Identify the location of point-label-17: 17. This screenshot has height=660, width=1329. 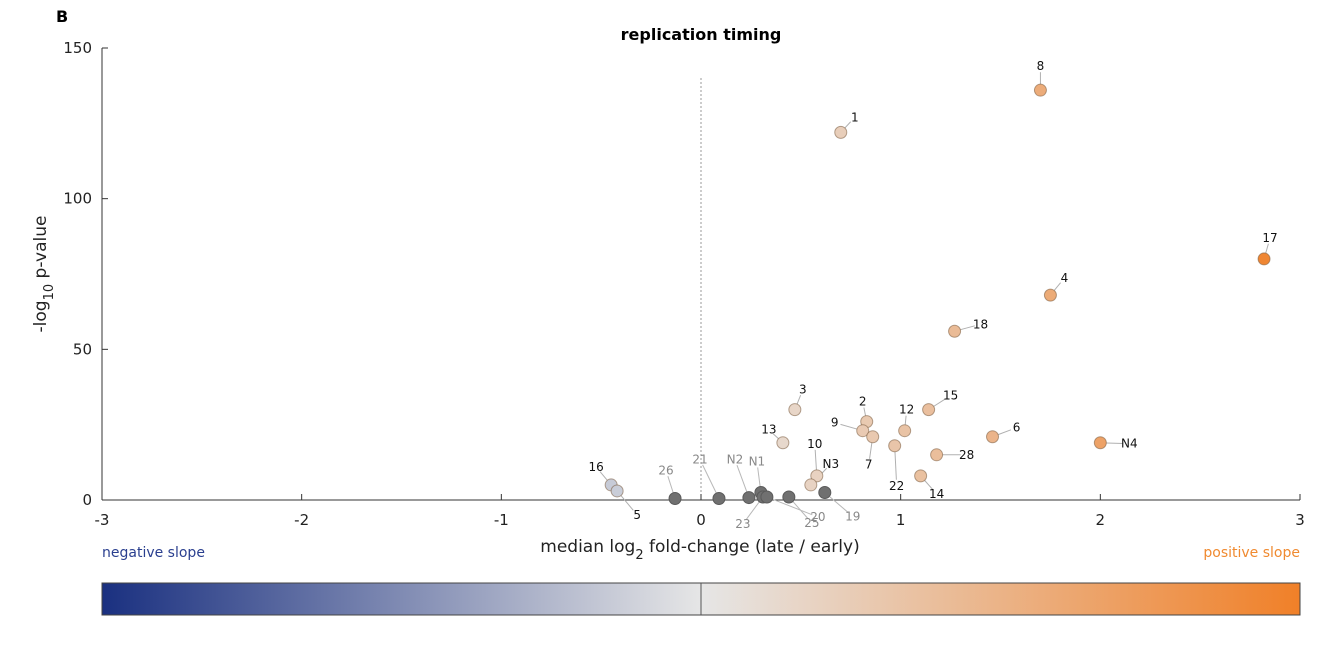
(1269, 238).